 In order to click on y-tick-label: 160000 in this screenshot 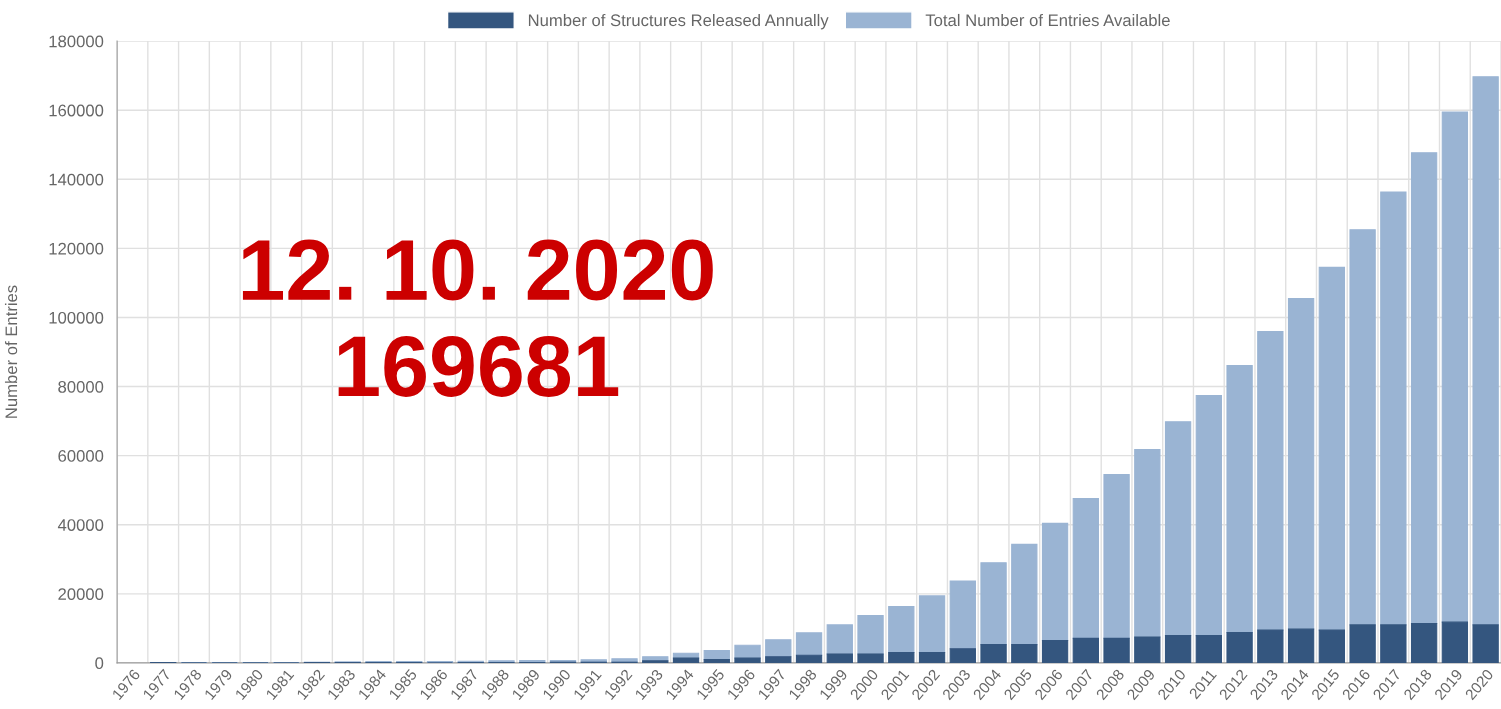, I will do `click(76, 110)`.